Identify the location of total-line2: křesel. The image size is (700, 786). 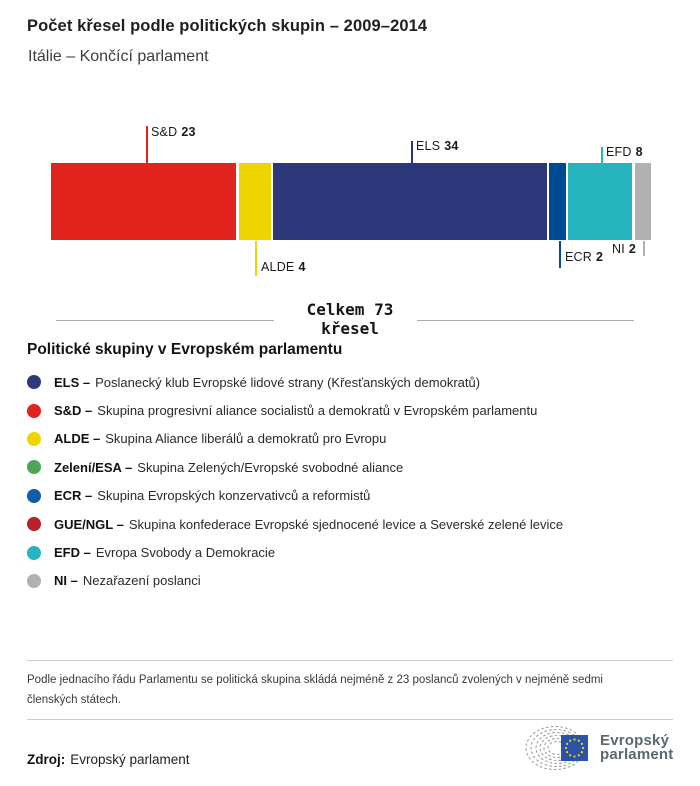
(350, 328).